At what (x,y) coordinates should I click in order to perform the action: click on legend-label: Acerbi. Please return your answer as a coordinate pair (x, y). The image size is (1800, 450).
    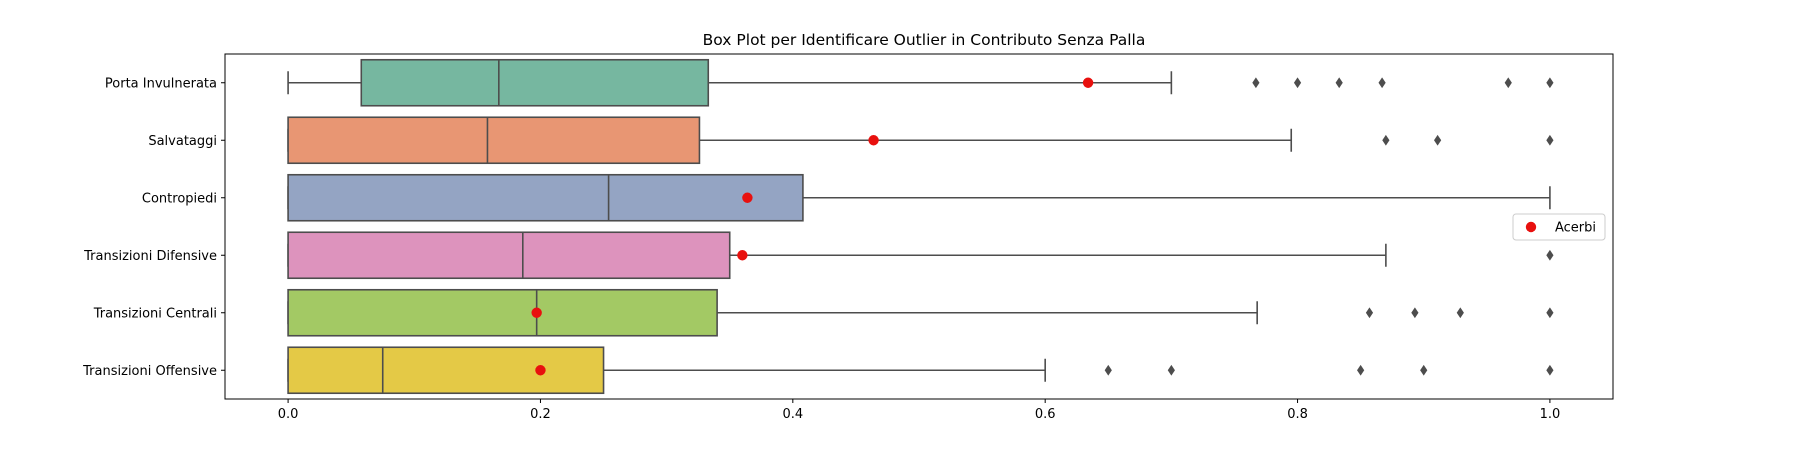
    Looking at the image, I should click on (1575, 228).